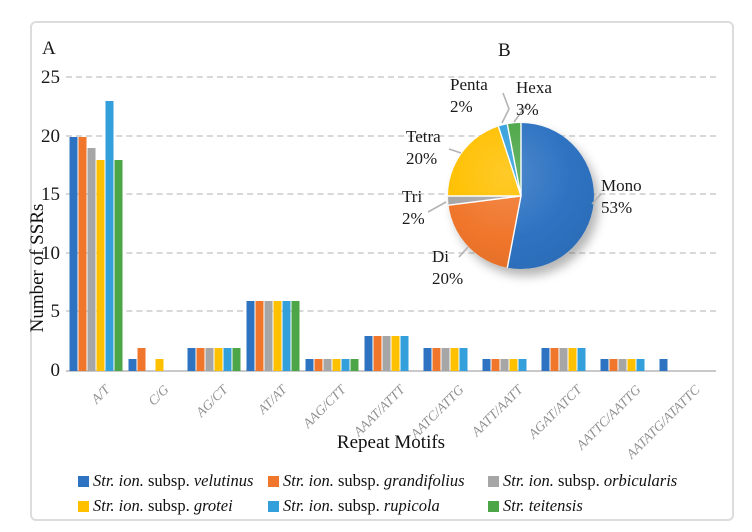  Describe the element at coordinates (209, 359) in the screenshot. I see `bar-AG/CT-gray` at that location.